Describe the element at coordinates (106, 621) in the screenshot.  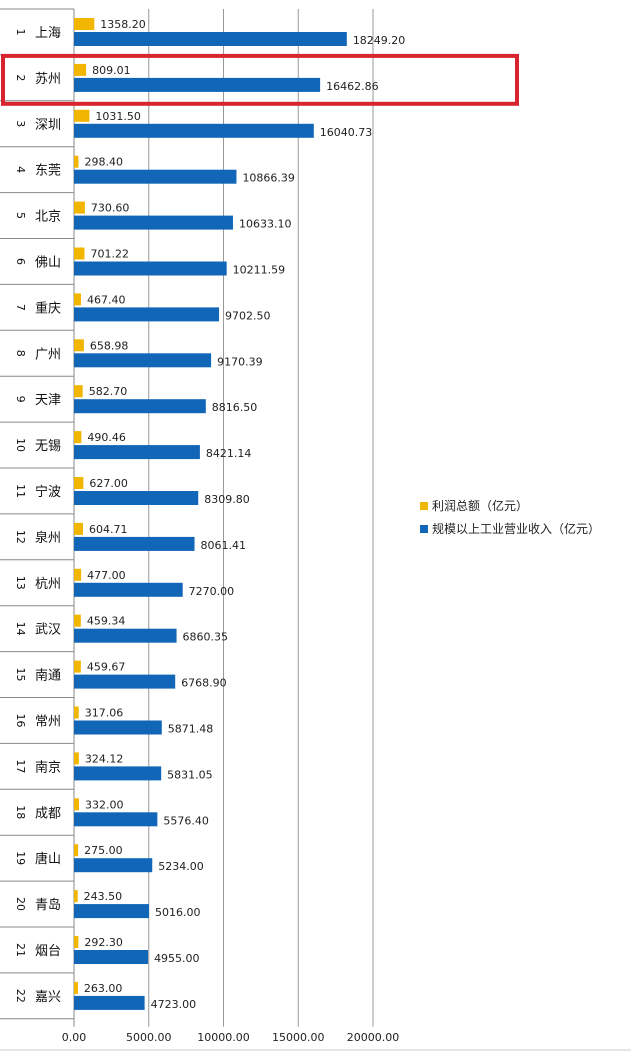
I see `data-label-profit: 459.34` at that location.